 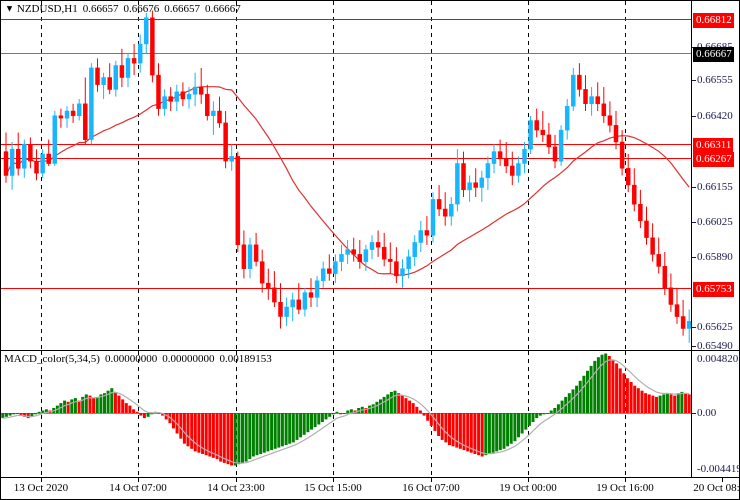 I want to click on time-axis-label: 16 Oct 07:00, so click(x=431, y=488).